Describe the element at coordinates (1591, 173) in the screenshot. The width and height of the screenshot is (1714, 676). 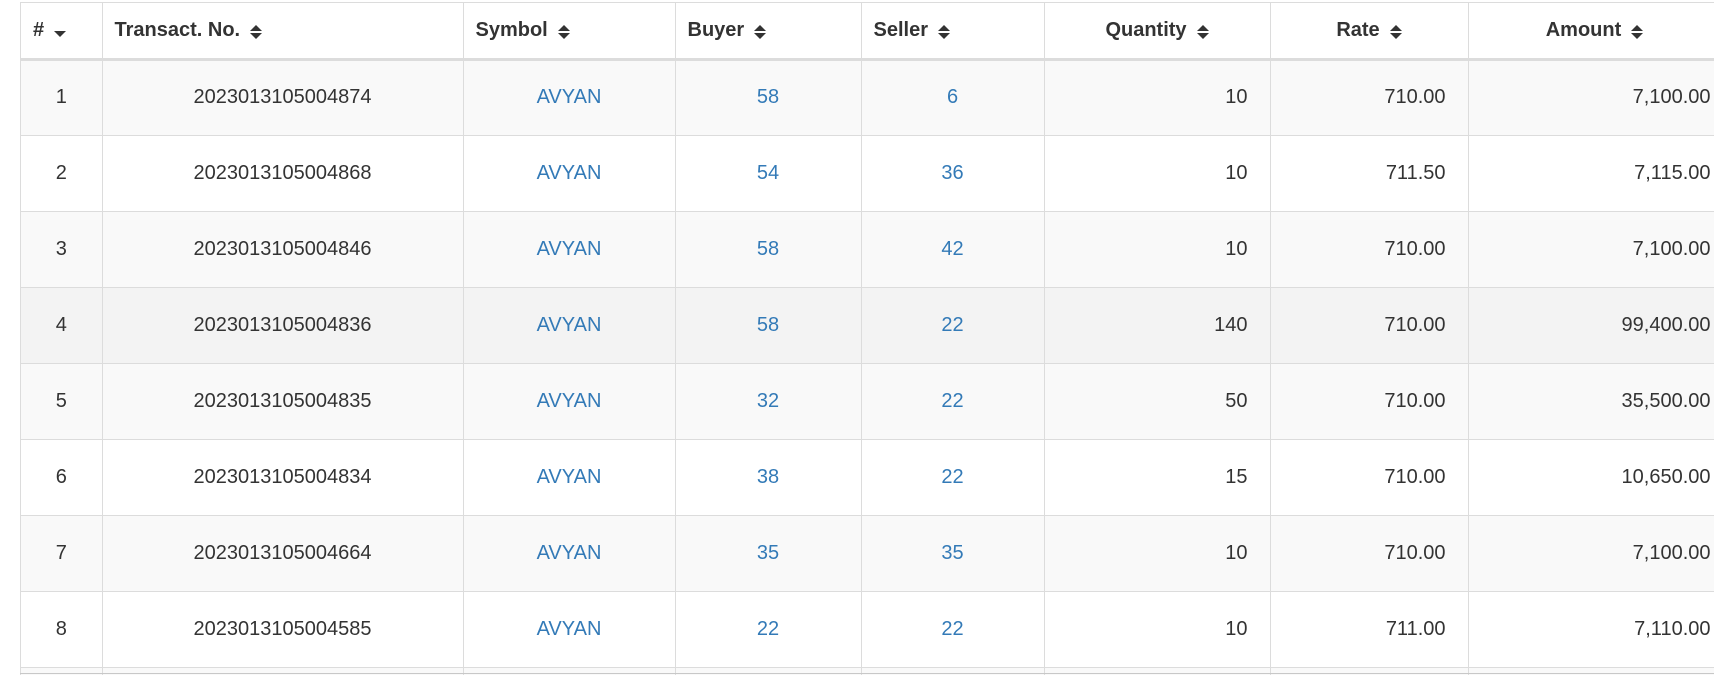
I see `amount-cell: 7,115.00` at that location.